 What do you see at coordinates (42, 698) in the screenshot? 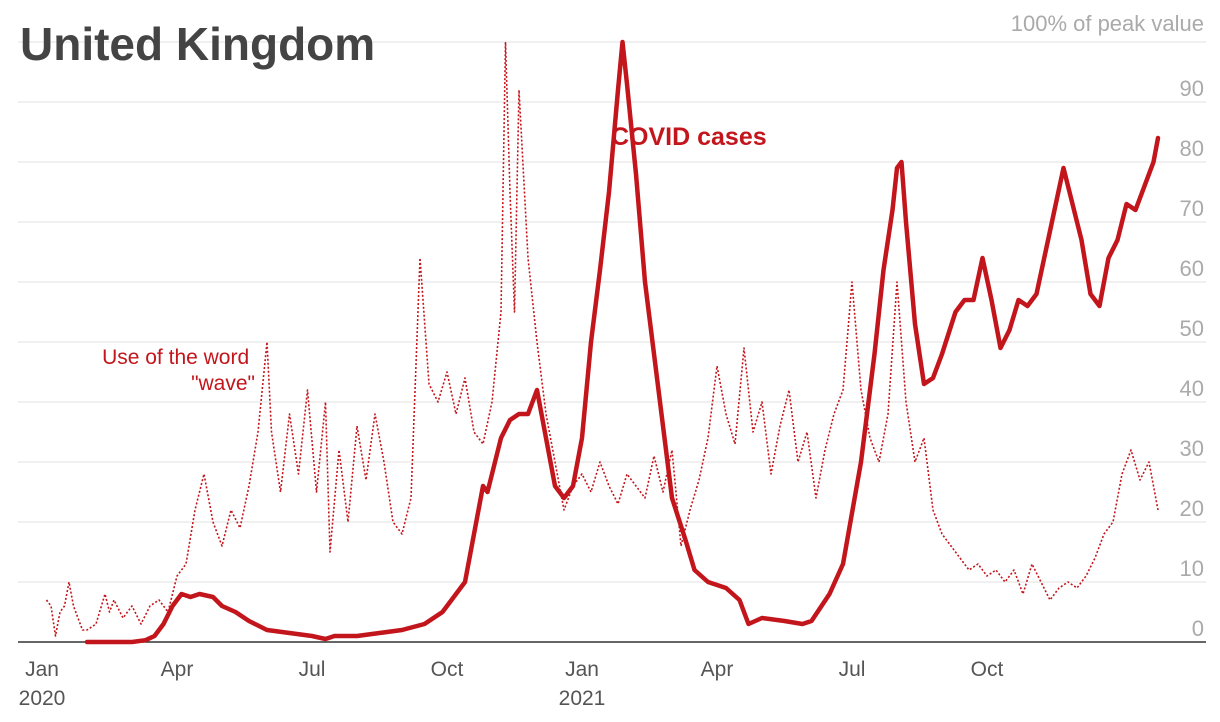
I see `x-tick-year-label: 2020` at bounding box center [42, 698].